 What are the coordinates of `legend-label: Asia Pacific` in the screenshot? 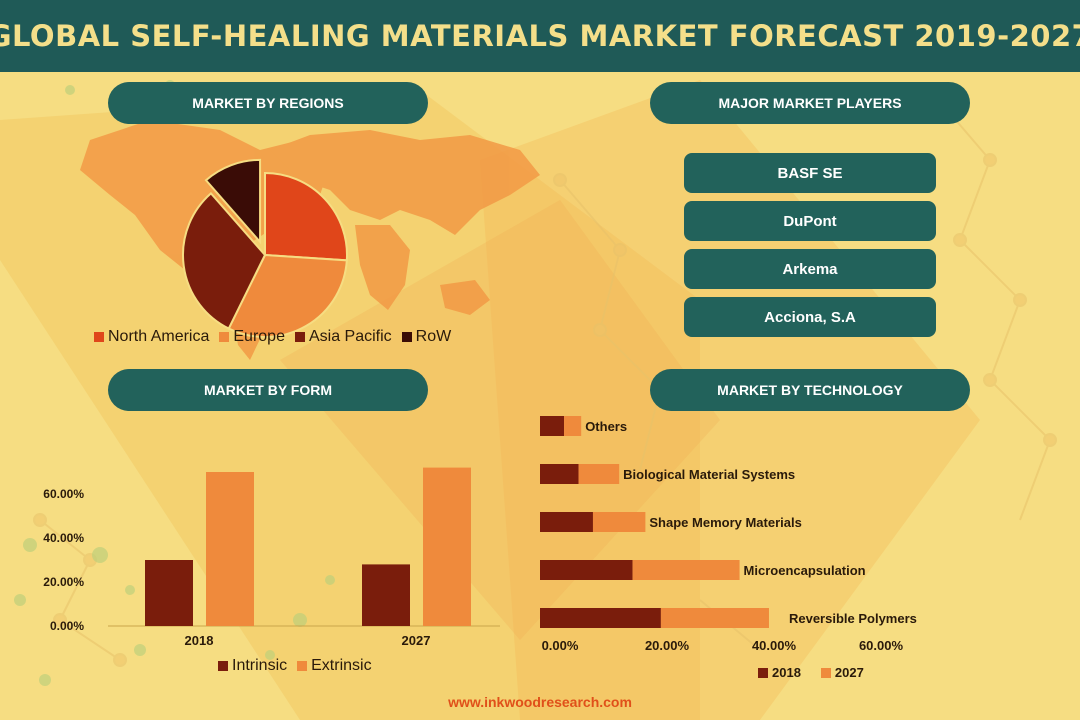 It's located at (350, 336).